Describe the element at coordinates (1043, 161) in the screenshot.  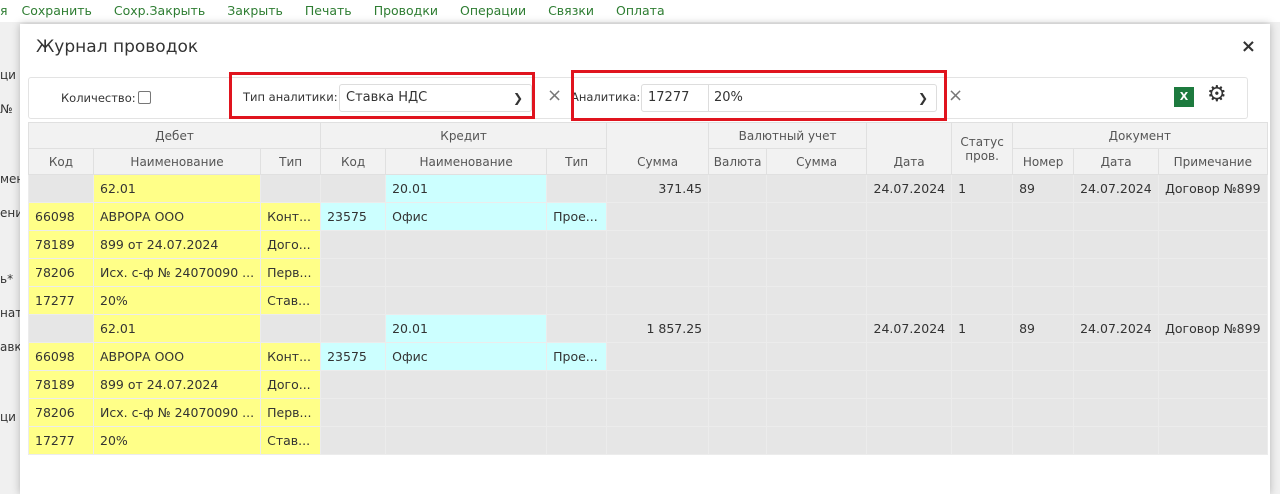
I see `doc-number-header: Номер` at that location.